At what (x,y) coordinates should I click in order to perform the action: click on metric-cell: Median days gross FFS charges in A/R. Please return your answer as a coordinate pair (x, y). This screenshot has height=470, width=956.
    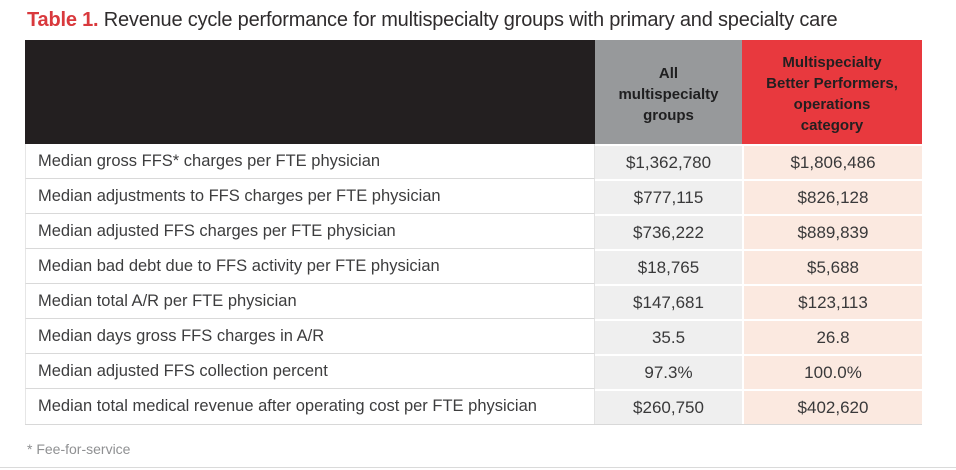
    Looking at the image, I should click on (310, 336).